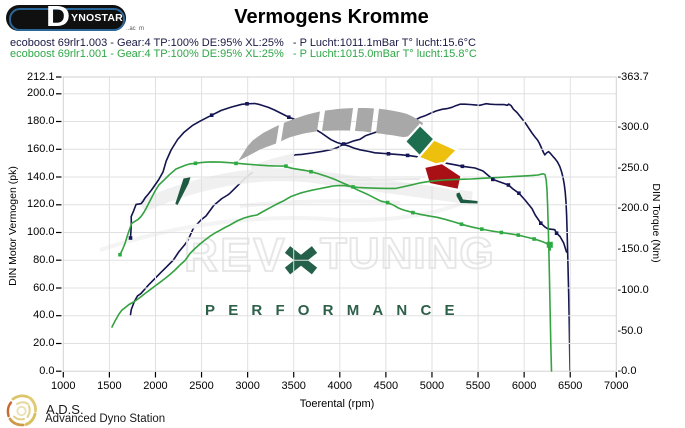  Describe the element at coordinates (235, 254) in the screenshot. I see `svg-text: REV` at that location.